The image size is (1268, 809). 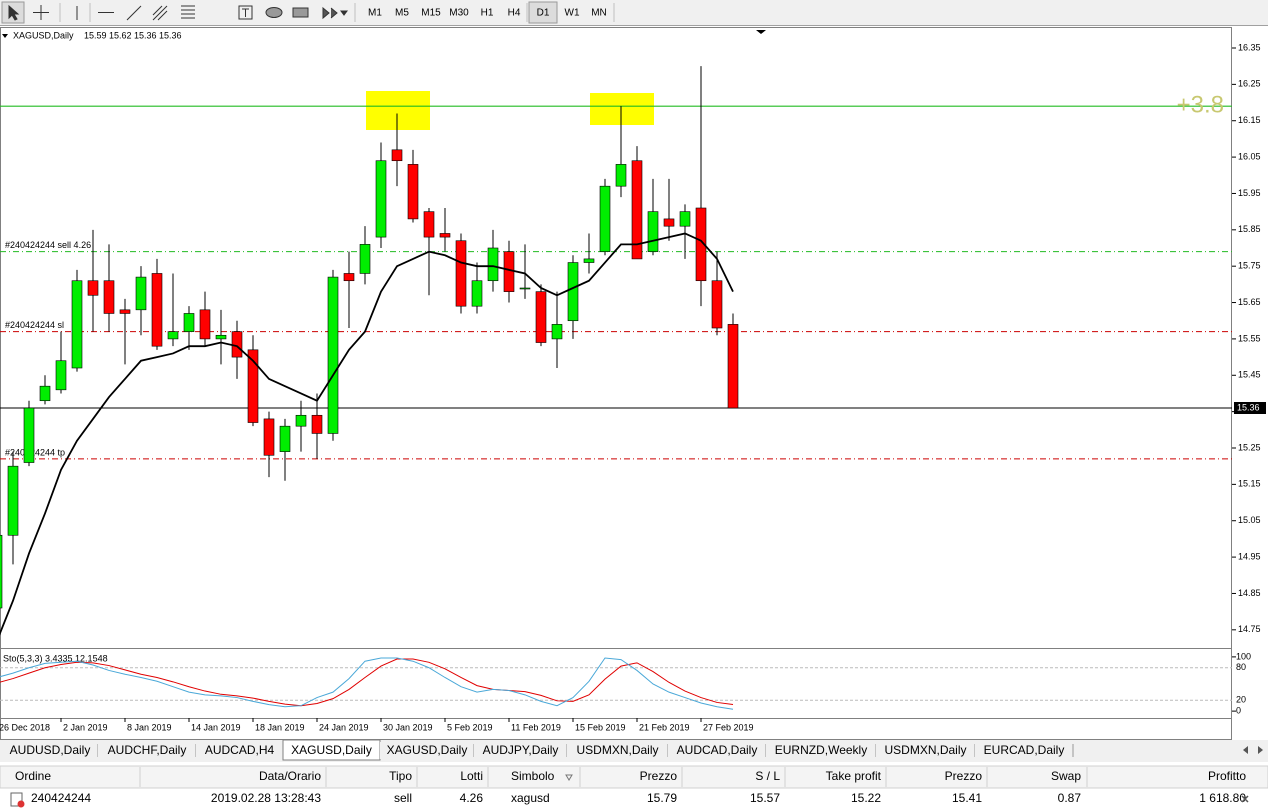 I want to click on x-tick-label: 11 Feb 2019, so click(x=536, y=727).